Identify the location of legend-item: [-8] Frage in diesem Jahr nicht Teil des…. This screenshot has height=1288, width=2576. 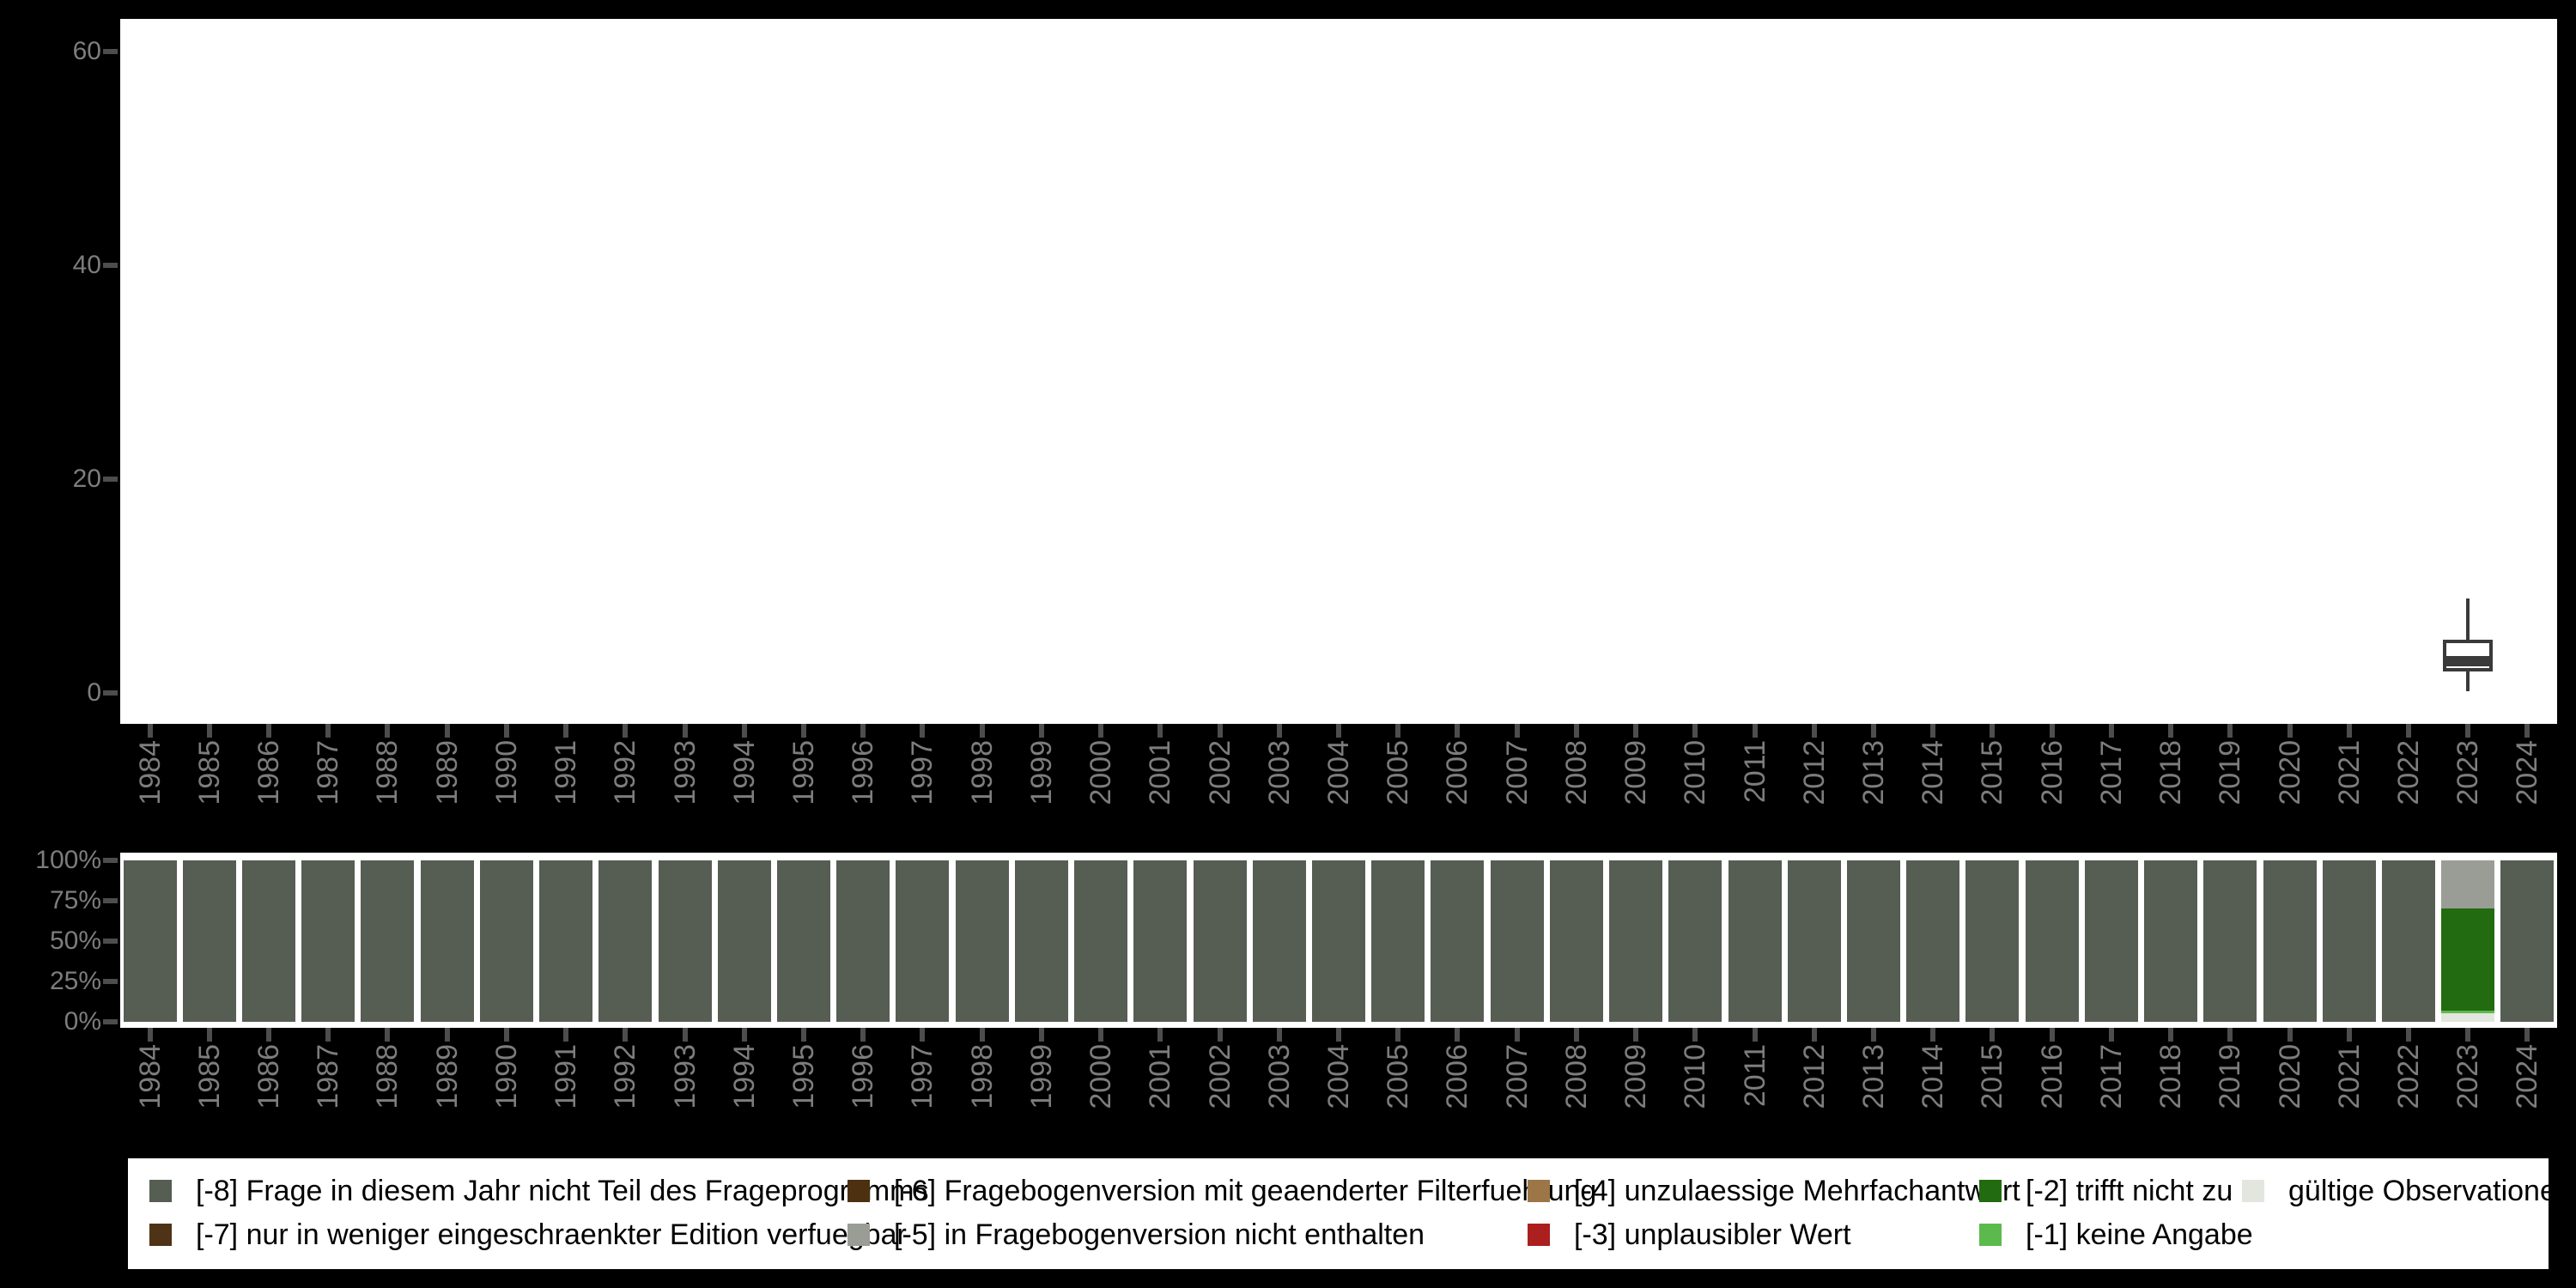
(539, 1191).